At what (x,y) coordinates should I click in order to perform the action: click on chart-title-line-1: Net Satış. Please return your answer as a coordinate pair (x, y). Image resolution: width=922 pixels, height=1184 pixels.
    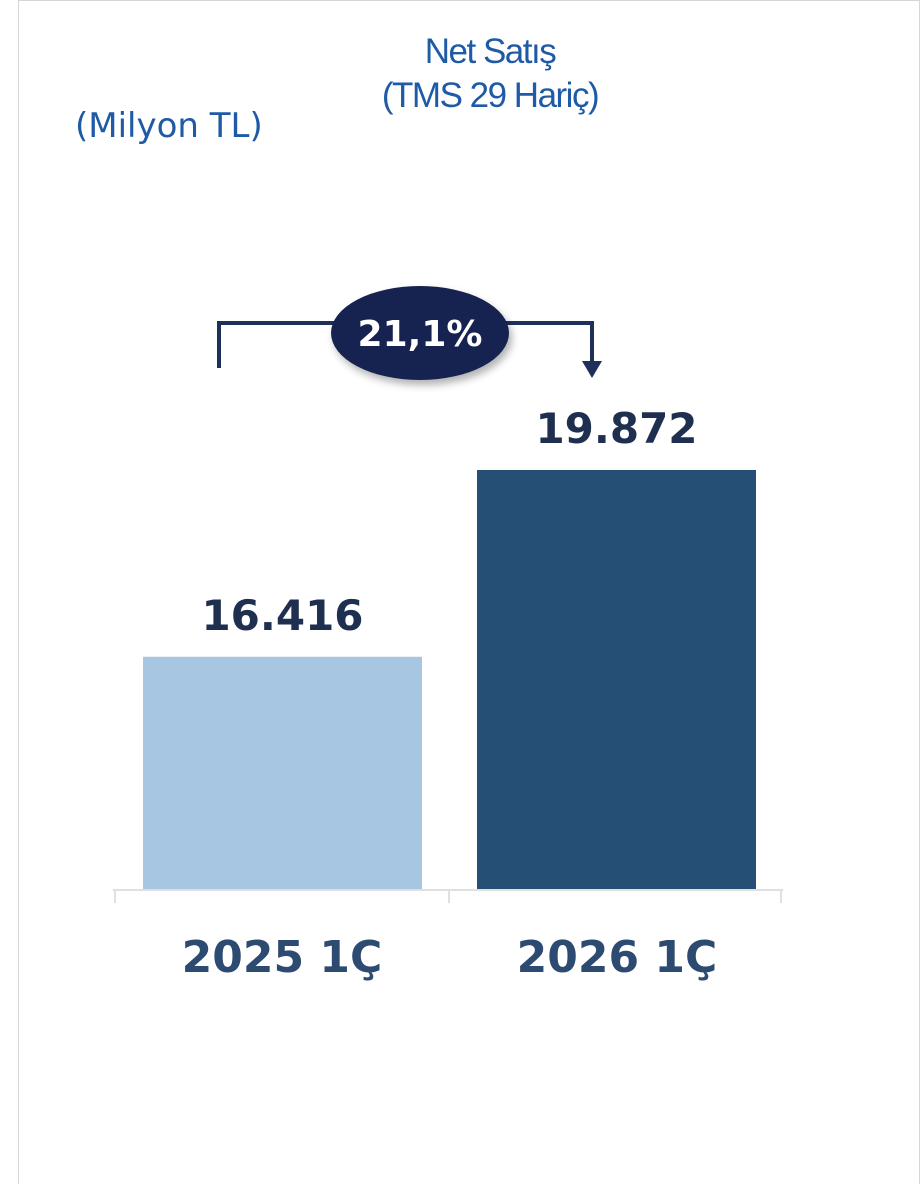
    Looking at the image, I should click on (490, 51).